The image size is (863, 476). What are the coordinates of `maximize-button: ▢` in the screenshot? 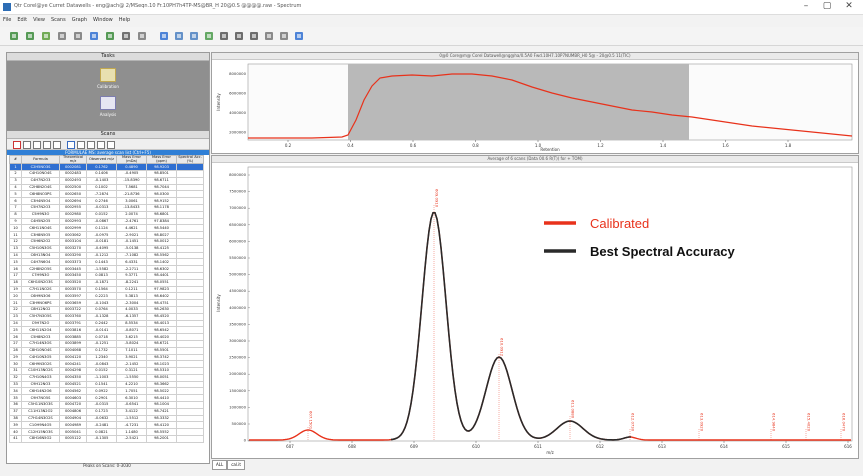 It's located at (827, 6).